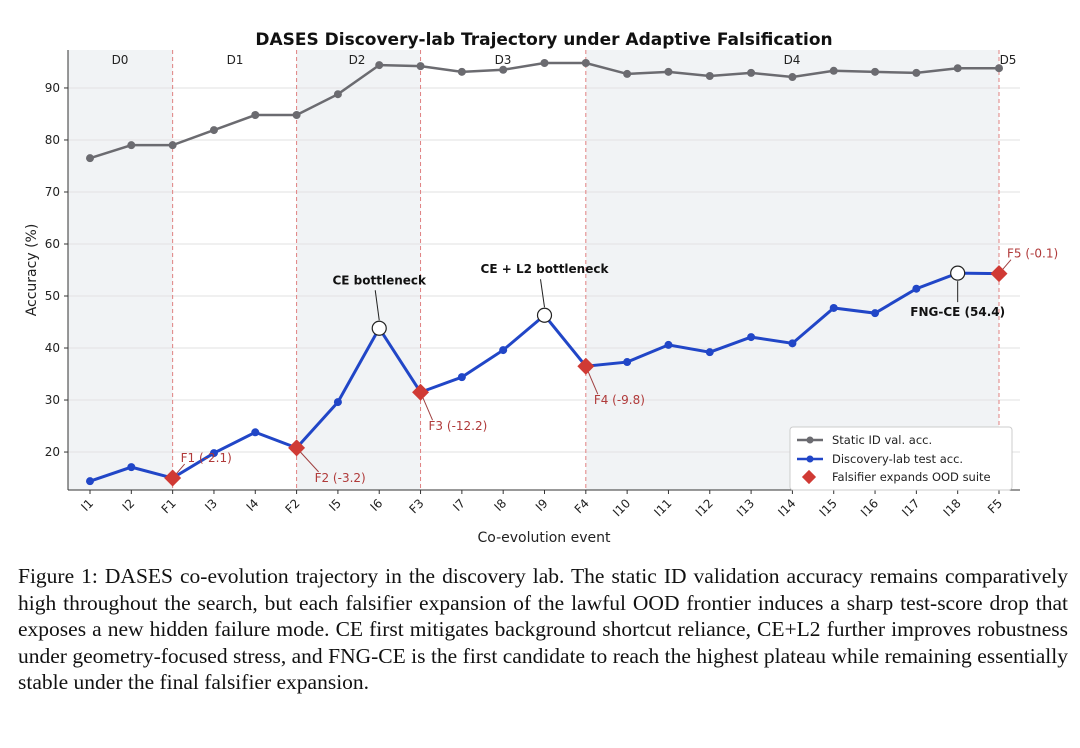 This screenshot has width=1080, height=748. What do you see at coordinates (582, 506) in the screenshot?
I see `x-tick-label: F4` at bounding box center [582, 506].